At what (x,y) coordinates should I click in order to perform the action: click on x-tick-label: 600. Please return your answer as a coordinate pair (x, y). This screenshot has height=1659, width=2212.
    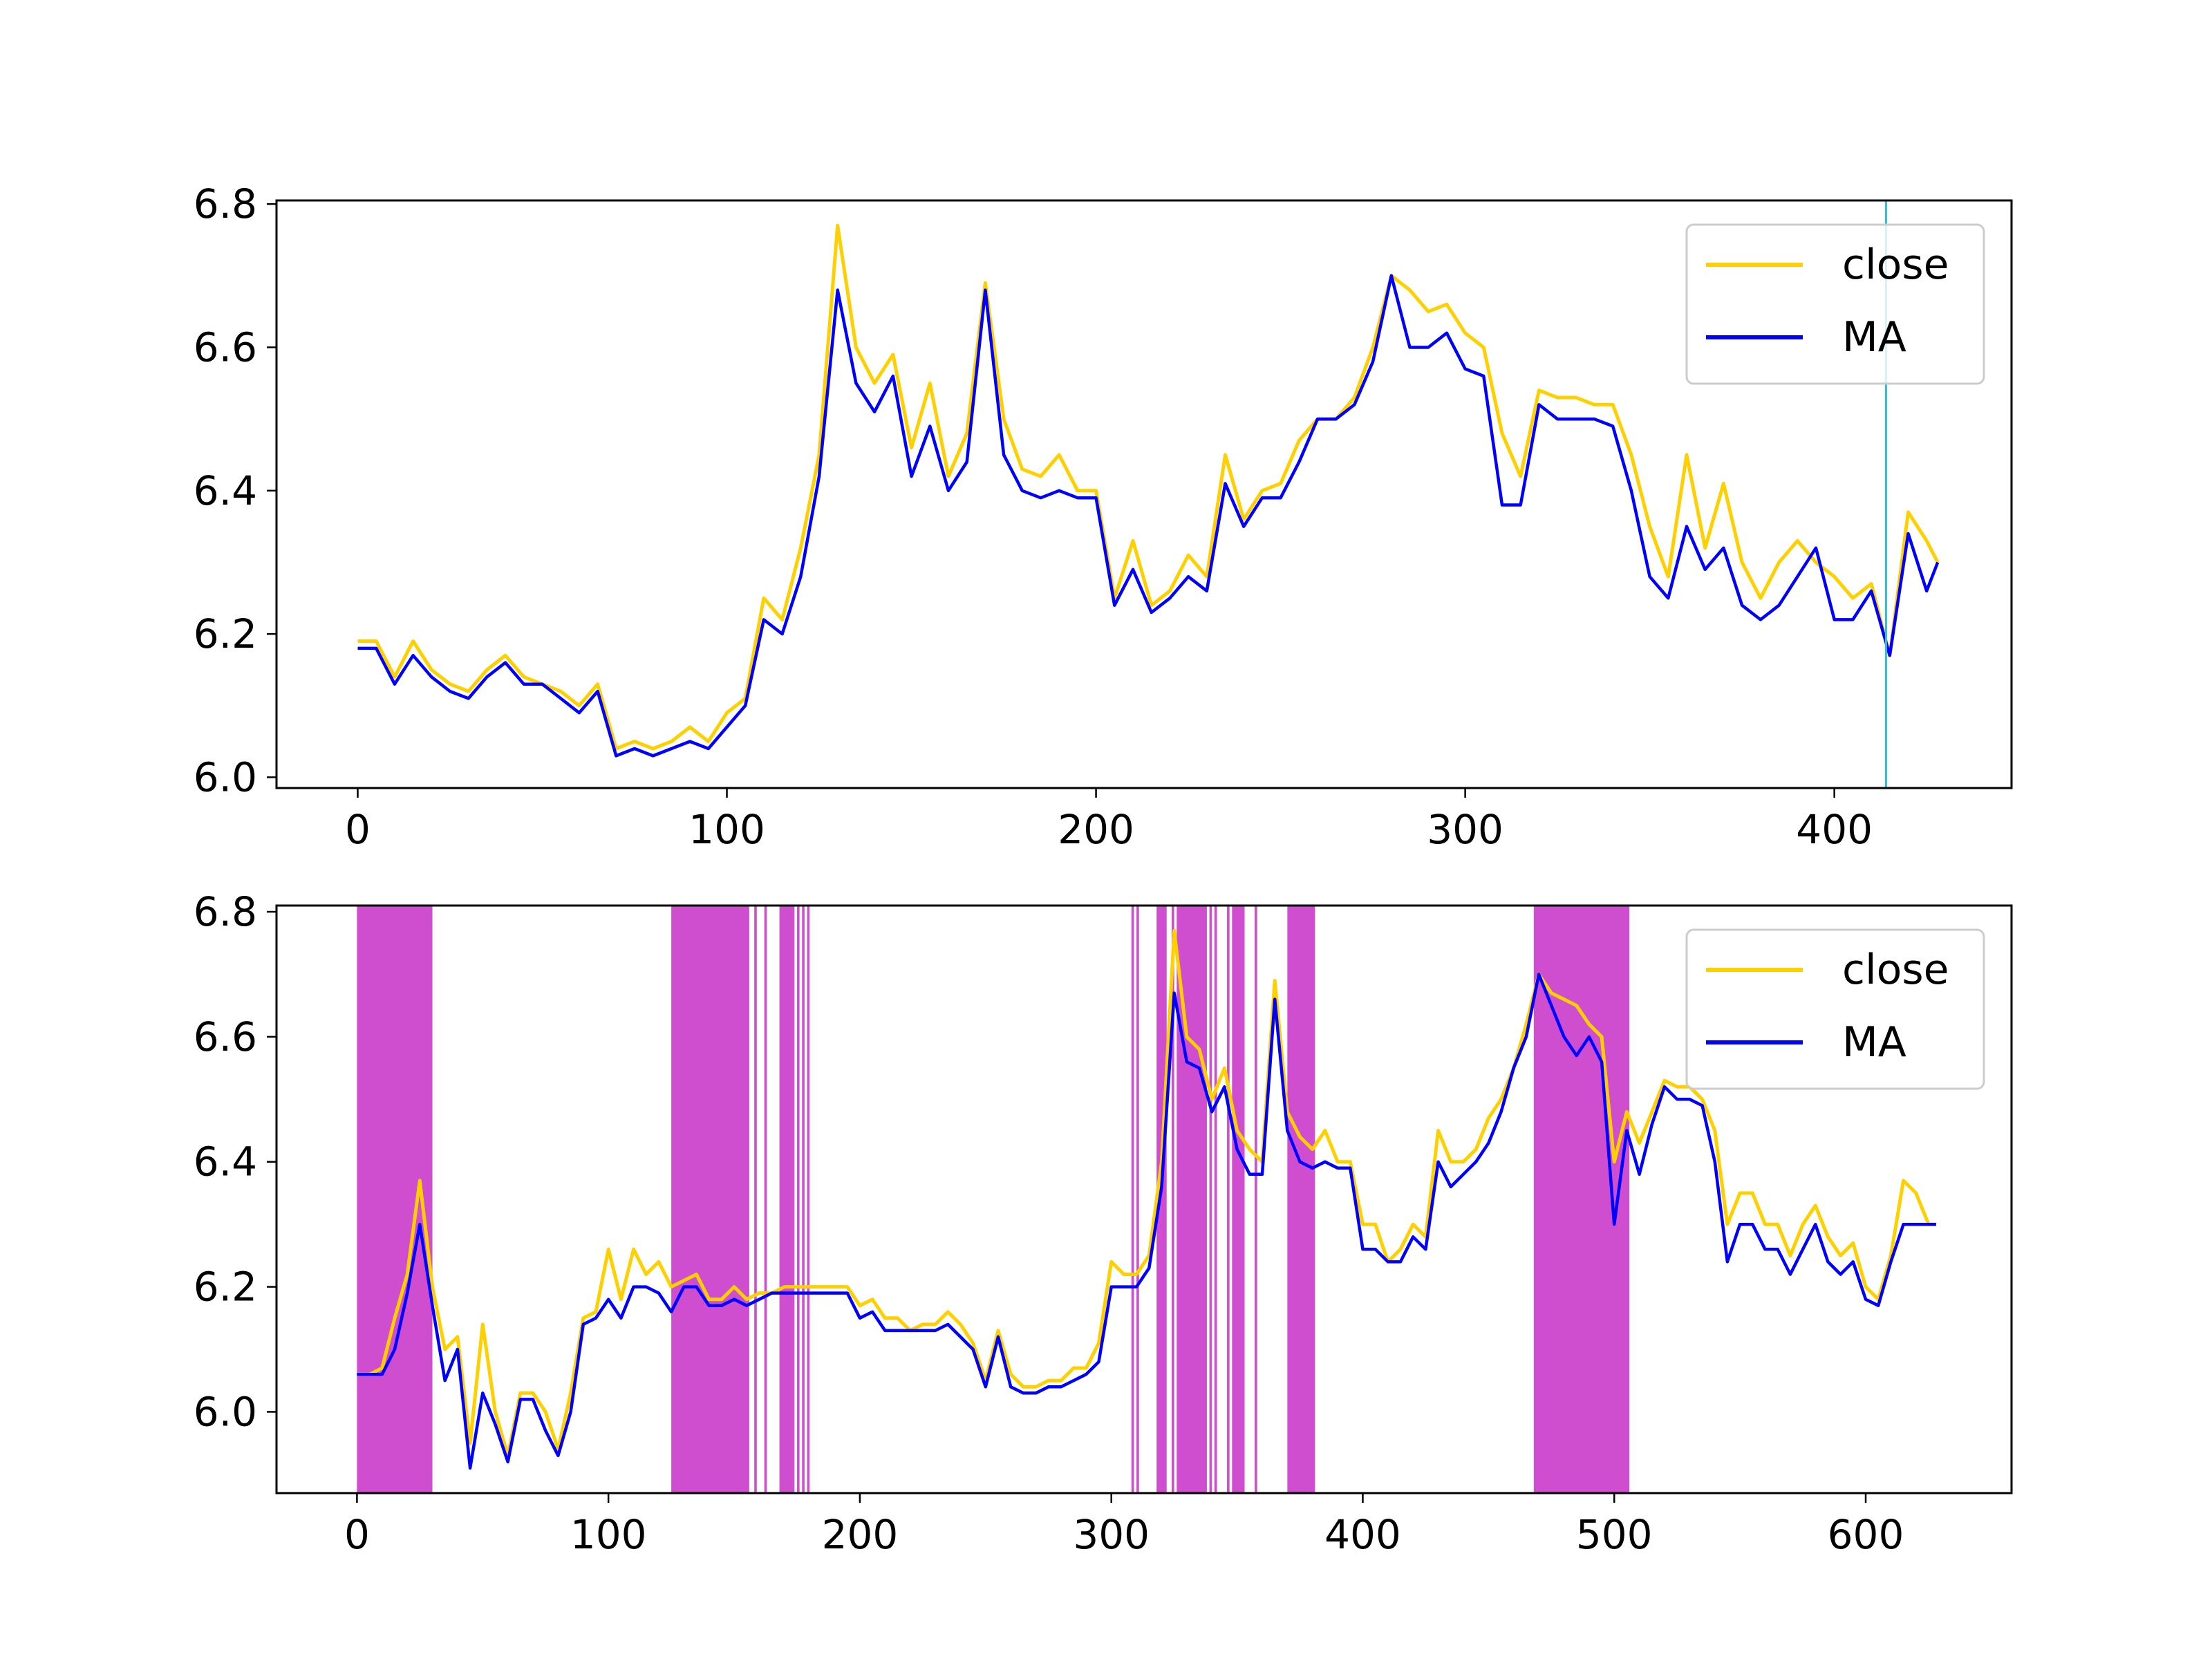
    Looking at the image, I should click on (1866, 1535).